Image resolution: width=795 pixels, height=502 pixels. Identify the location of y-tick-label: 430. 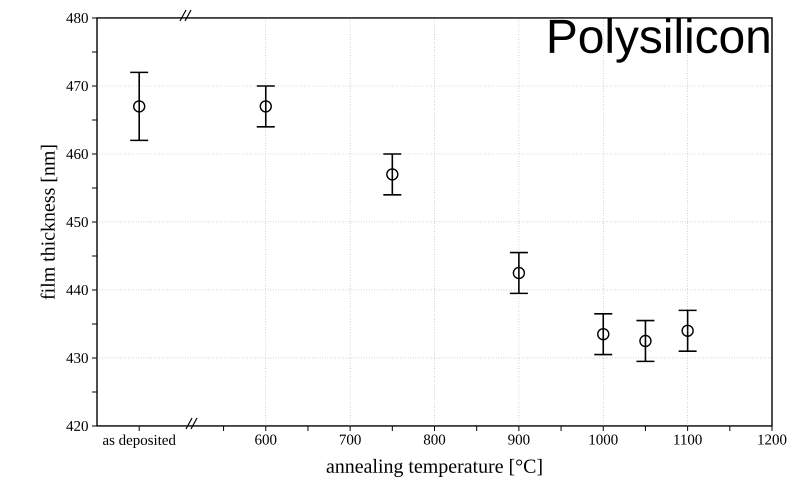
(77, 358).